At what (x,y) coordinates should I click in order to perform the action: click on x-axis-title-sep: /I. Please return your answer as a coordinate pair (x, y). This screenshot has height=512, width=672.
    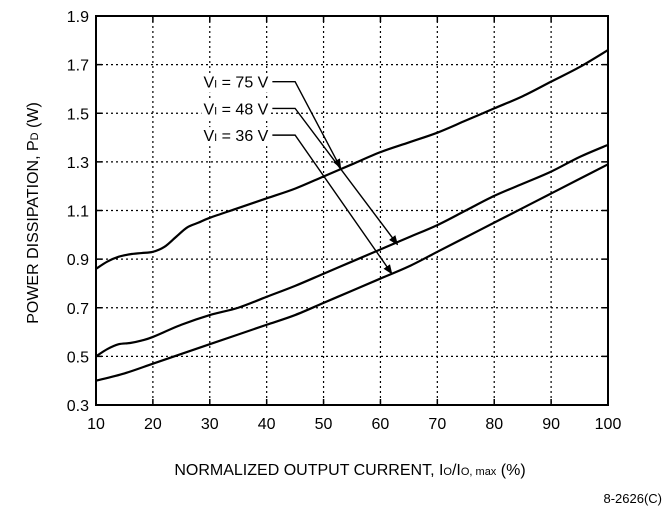
    Looking at the image, I should click on (456, 470).